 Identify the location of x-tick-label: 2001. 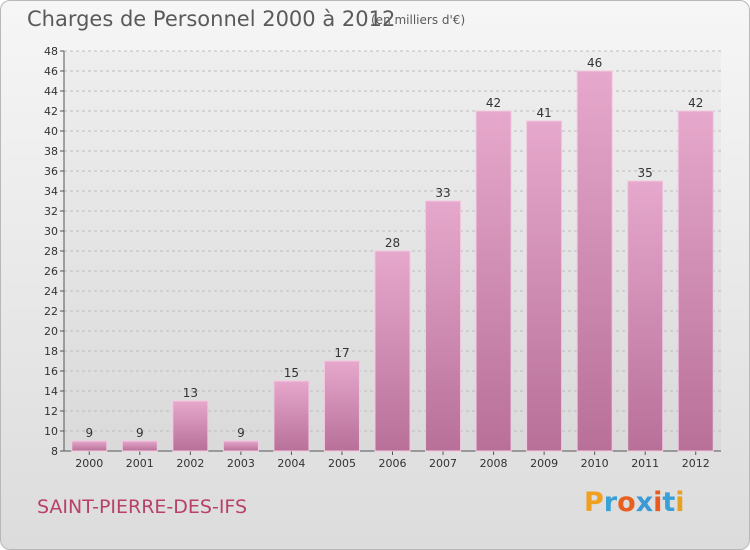
(140, 463).